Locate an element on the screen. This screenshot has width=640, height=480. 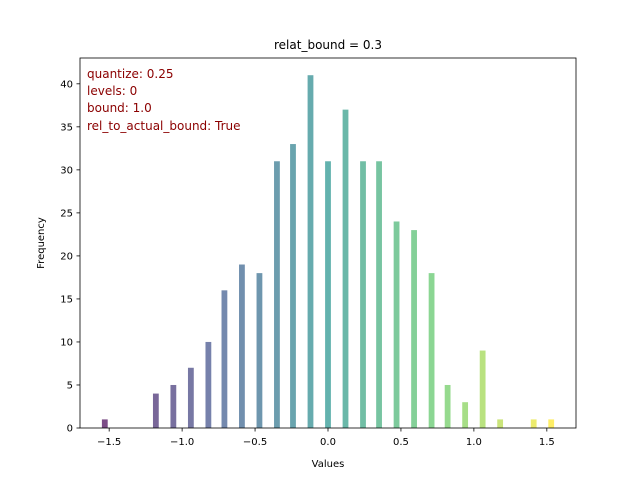
y-axis-ticks: 0 5 10 15 20 25 30 35 40 is located at coordinates (70, 257).